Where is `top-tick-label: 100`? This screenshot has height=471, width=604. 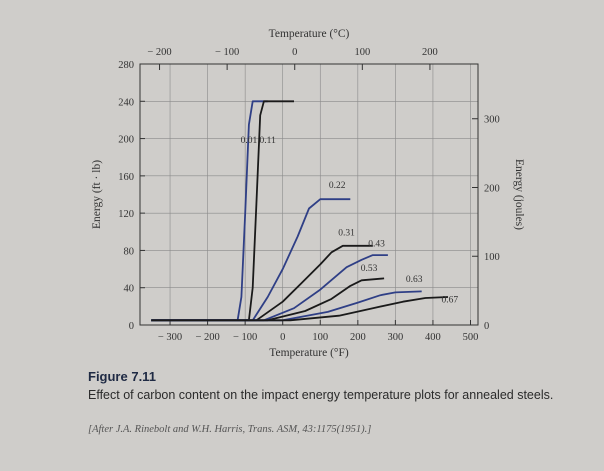 top-tick-label: 100 is located at coordinates (362, 52).